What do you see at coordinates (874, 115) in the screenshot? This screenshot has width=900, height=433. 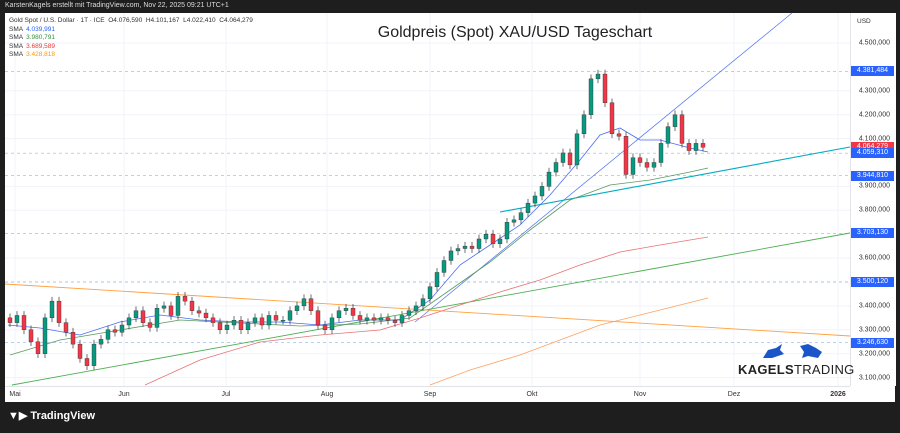 I see `price-tick: 4.200,000` at bounding box center [874, 115].